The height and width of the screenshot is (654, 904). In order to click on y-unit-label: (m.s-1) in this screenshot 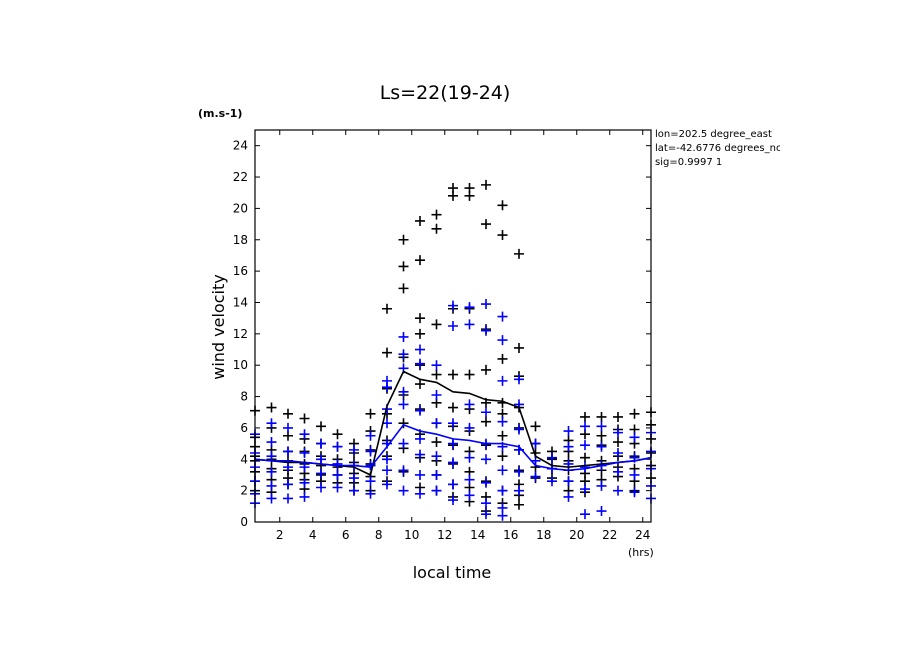, I will do `click(220, 113)`.